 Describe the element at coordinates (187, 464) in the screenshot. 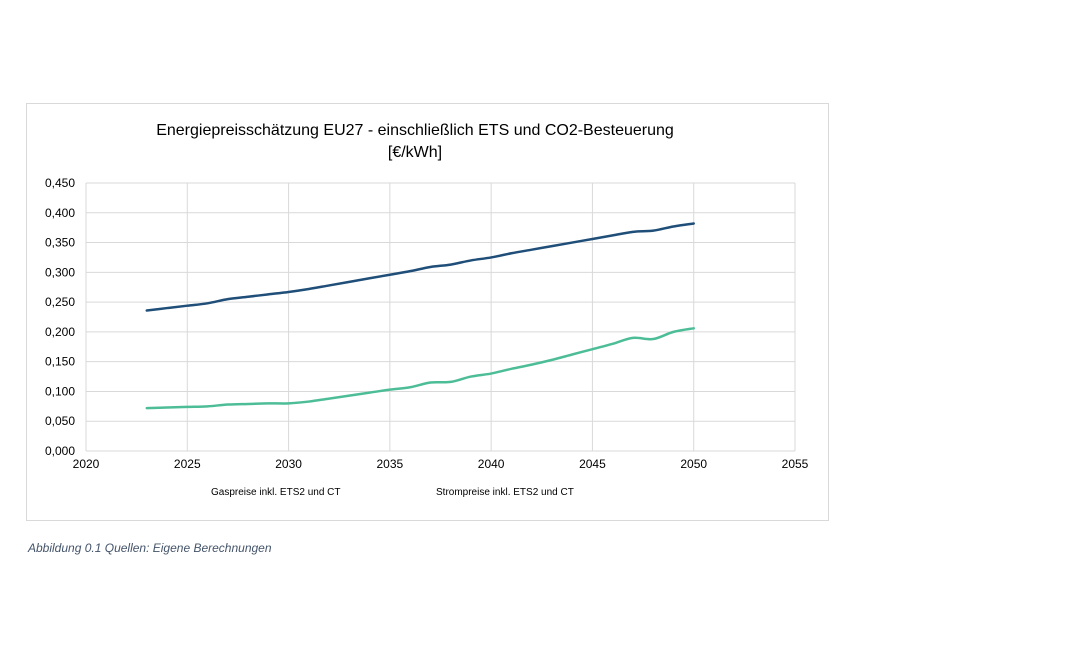

I see `x-tick-label: 2025` at that location.